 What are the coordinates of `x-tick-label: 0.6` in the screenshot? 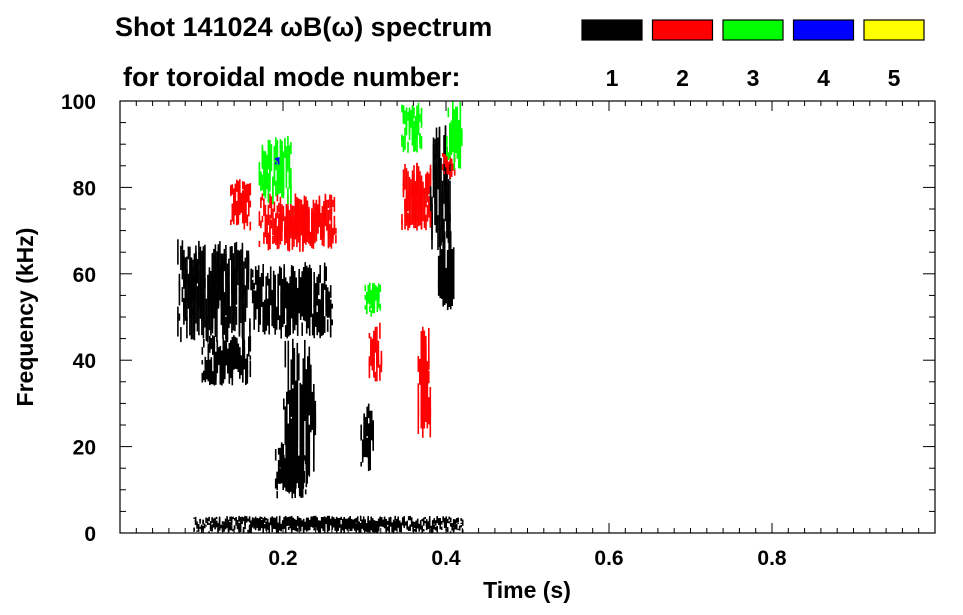 It's located at (608, 558).